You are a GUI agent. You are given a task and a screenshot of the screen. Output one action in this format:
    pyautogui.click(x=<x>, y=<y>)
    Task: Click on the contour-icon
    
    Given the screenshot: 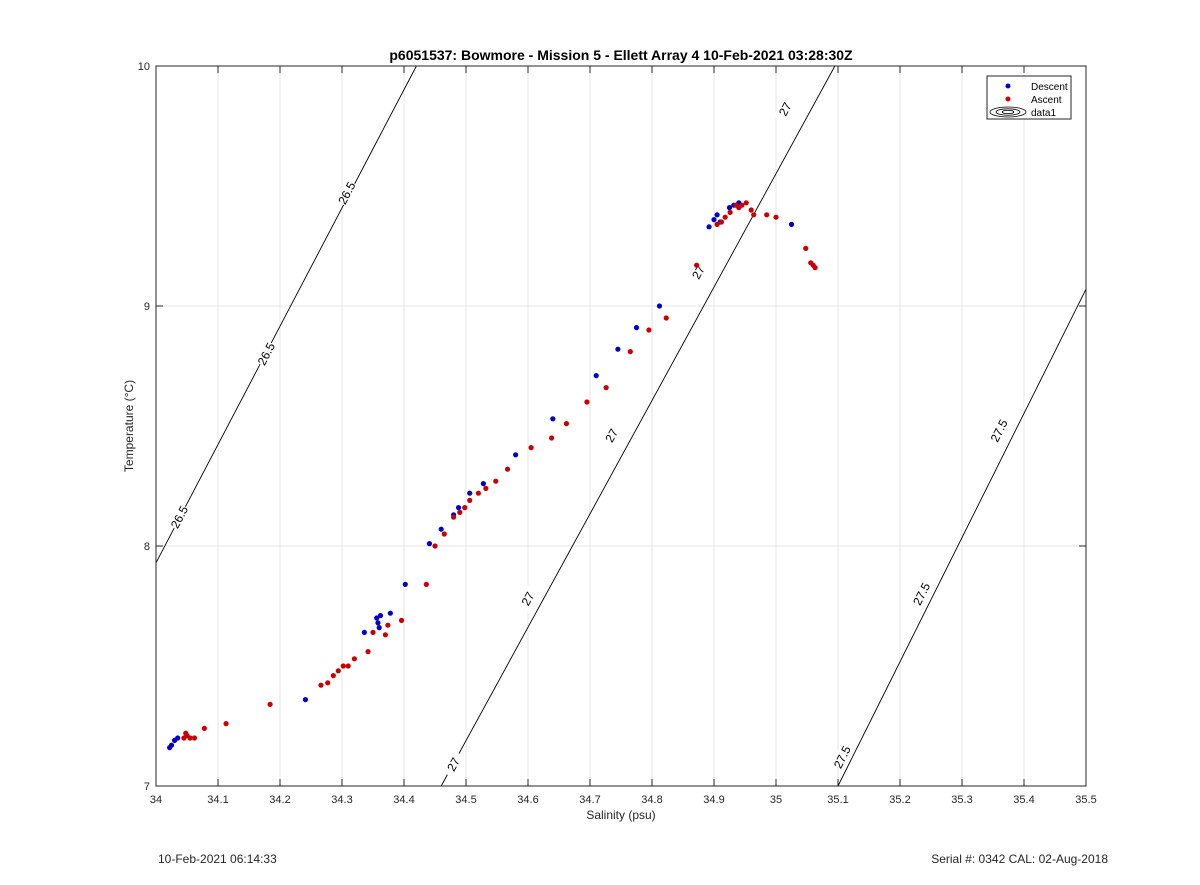 What is the action you would take?
    pyautogui.click(x=1008, y=112)
    